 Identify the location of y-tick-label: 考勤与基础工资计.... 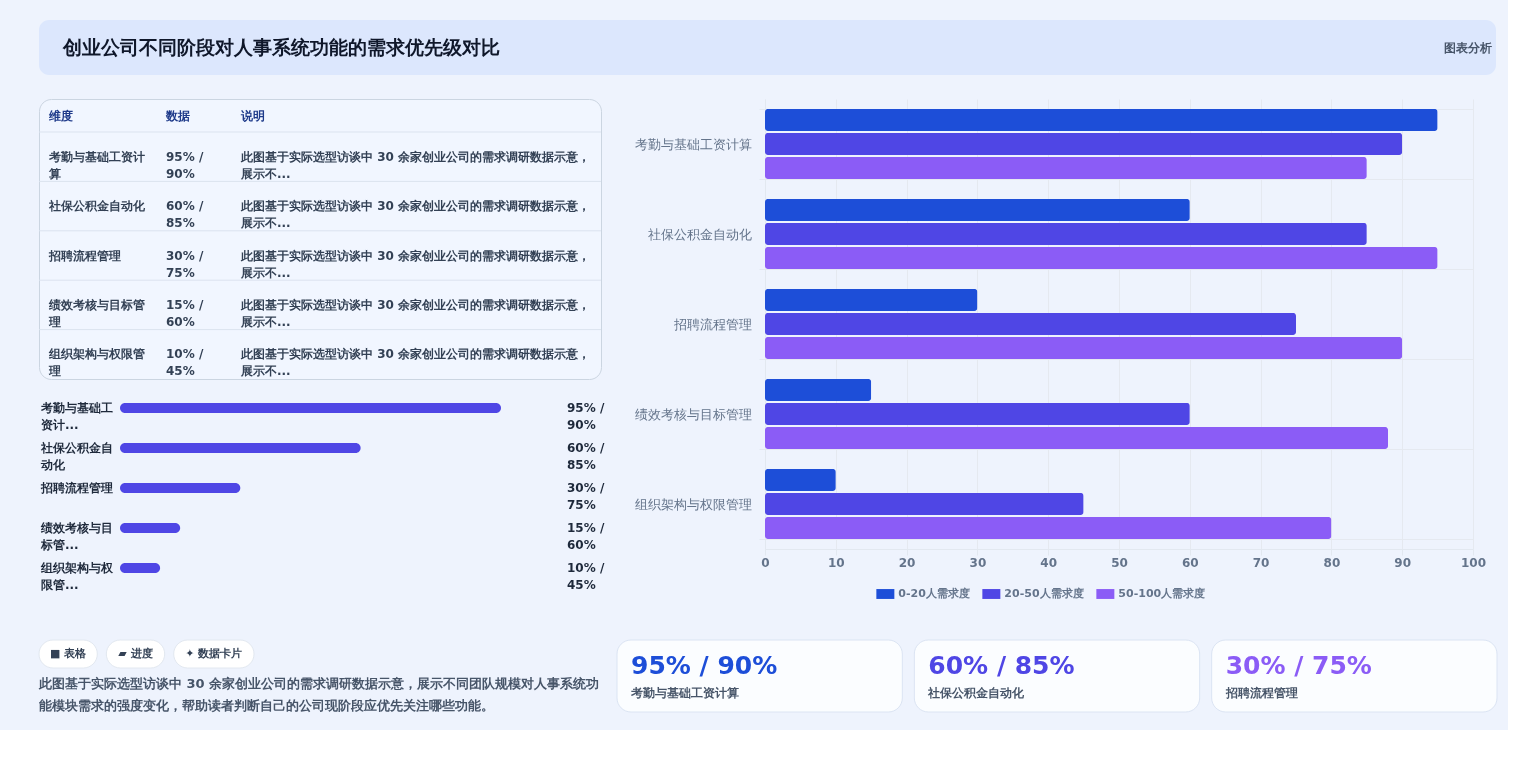
(76, 416).